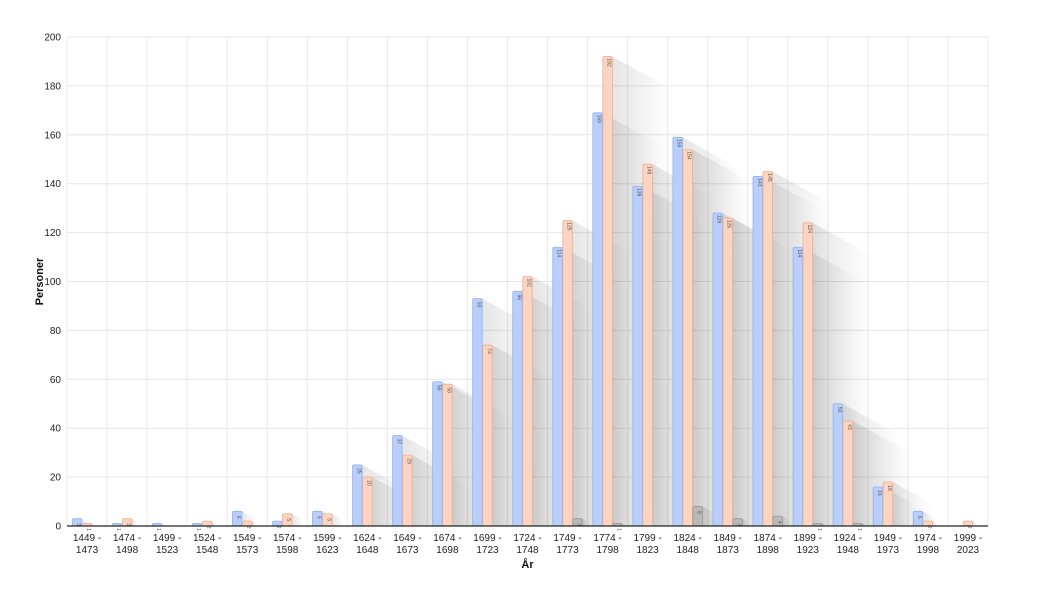 The width and height of the screenshot is (1046, 601). Describe the element at coordinates (607, 538) in the screenshot. I see `x-tick-label: 1774 -` at that location.